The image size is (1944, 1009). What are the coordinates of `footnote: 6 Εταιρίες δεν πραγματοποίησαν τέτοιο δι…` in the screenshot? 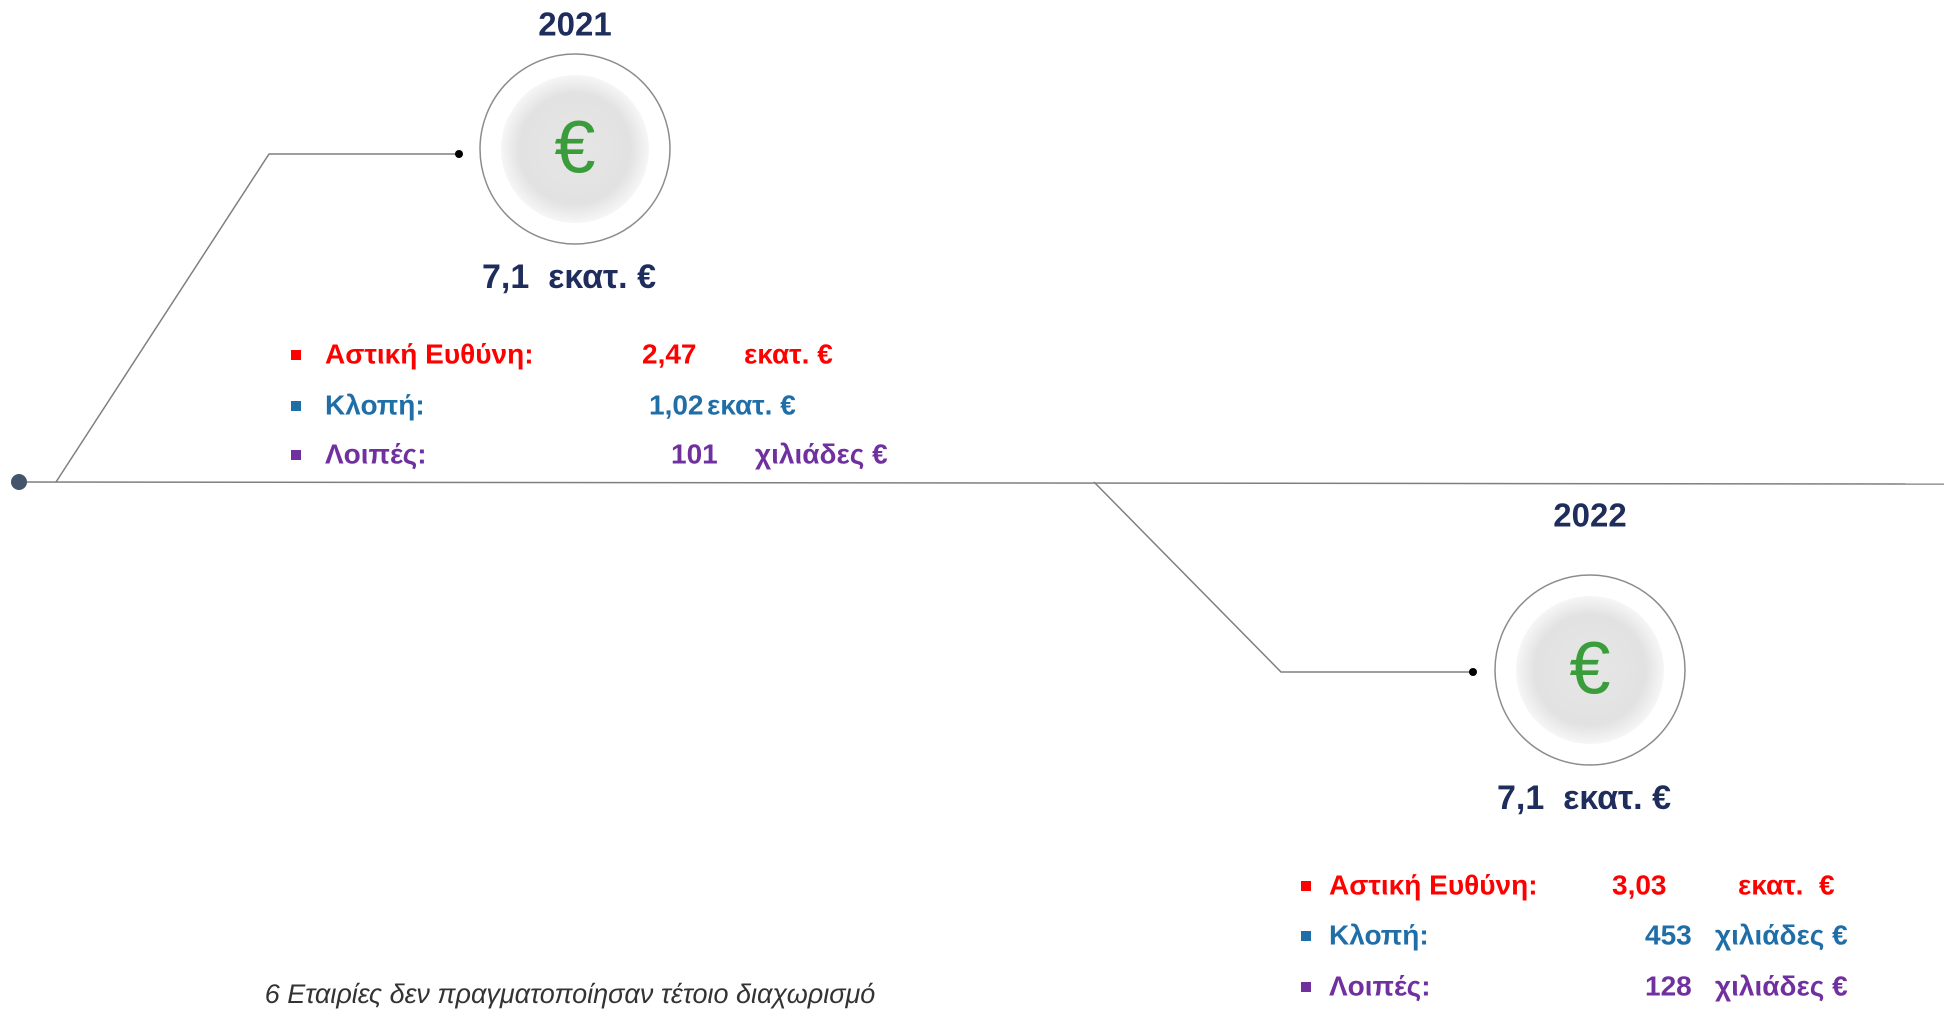 It's located at (570, 994).